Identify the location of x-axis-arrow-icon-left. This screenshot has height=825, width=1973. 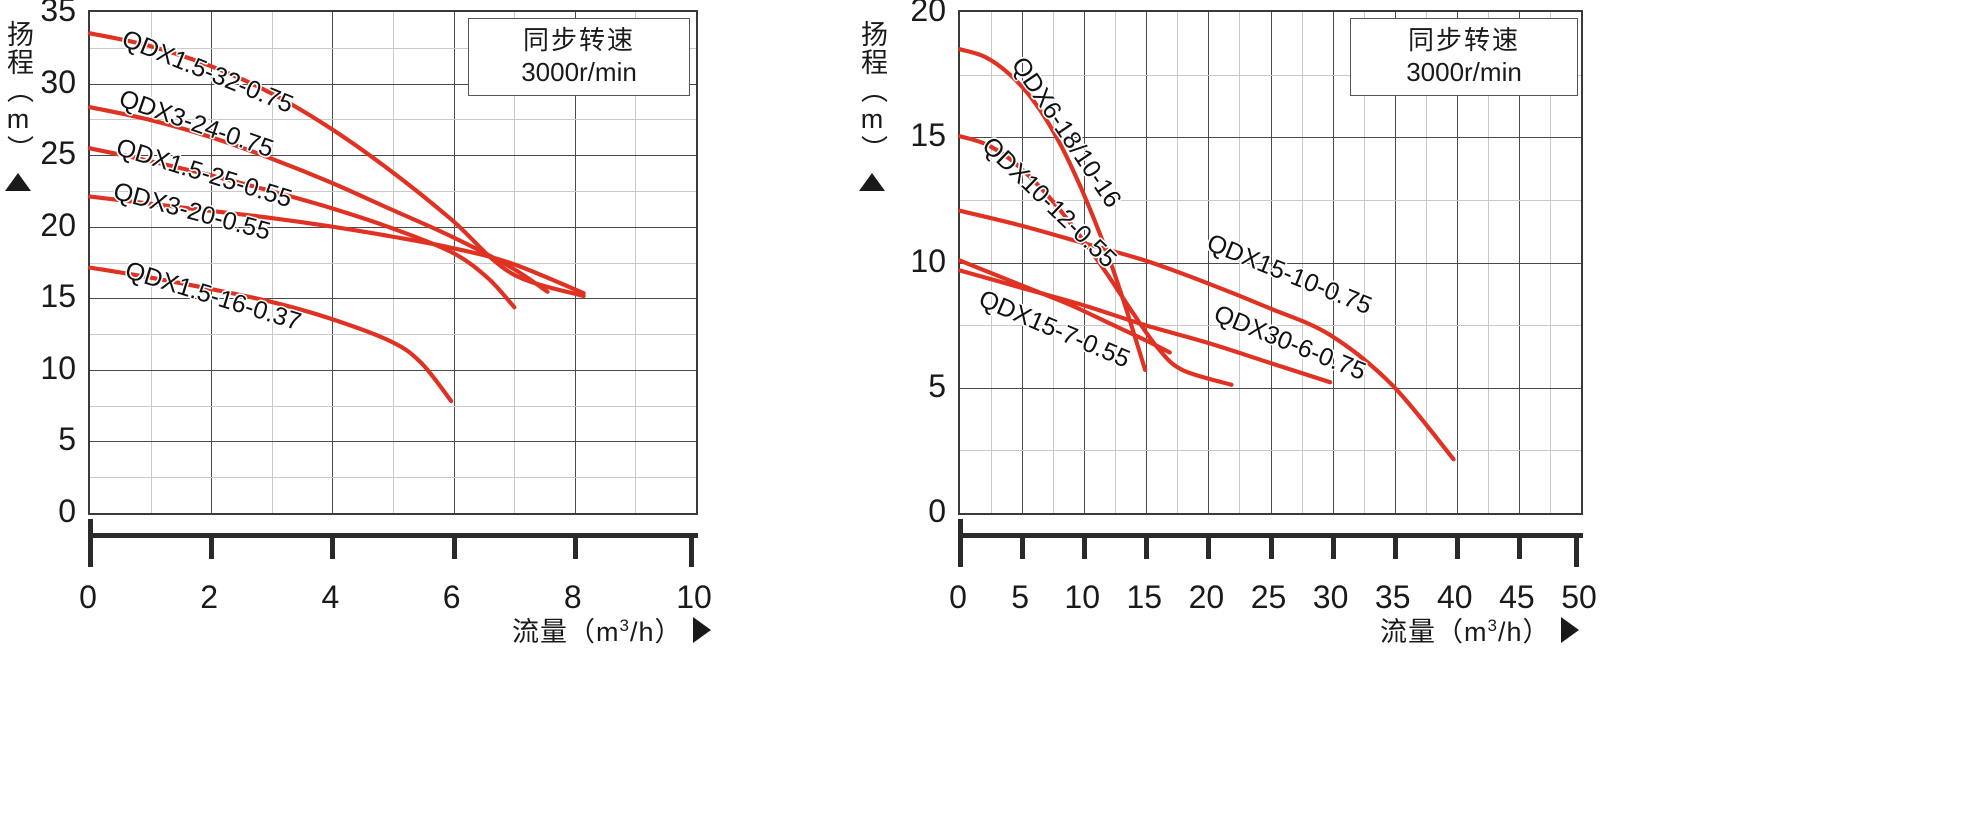
(701, 629).